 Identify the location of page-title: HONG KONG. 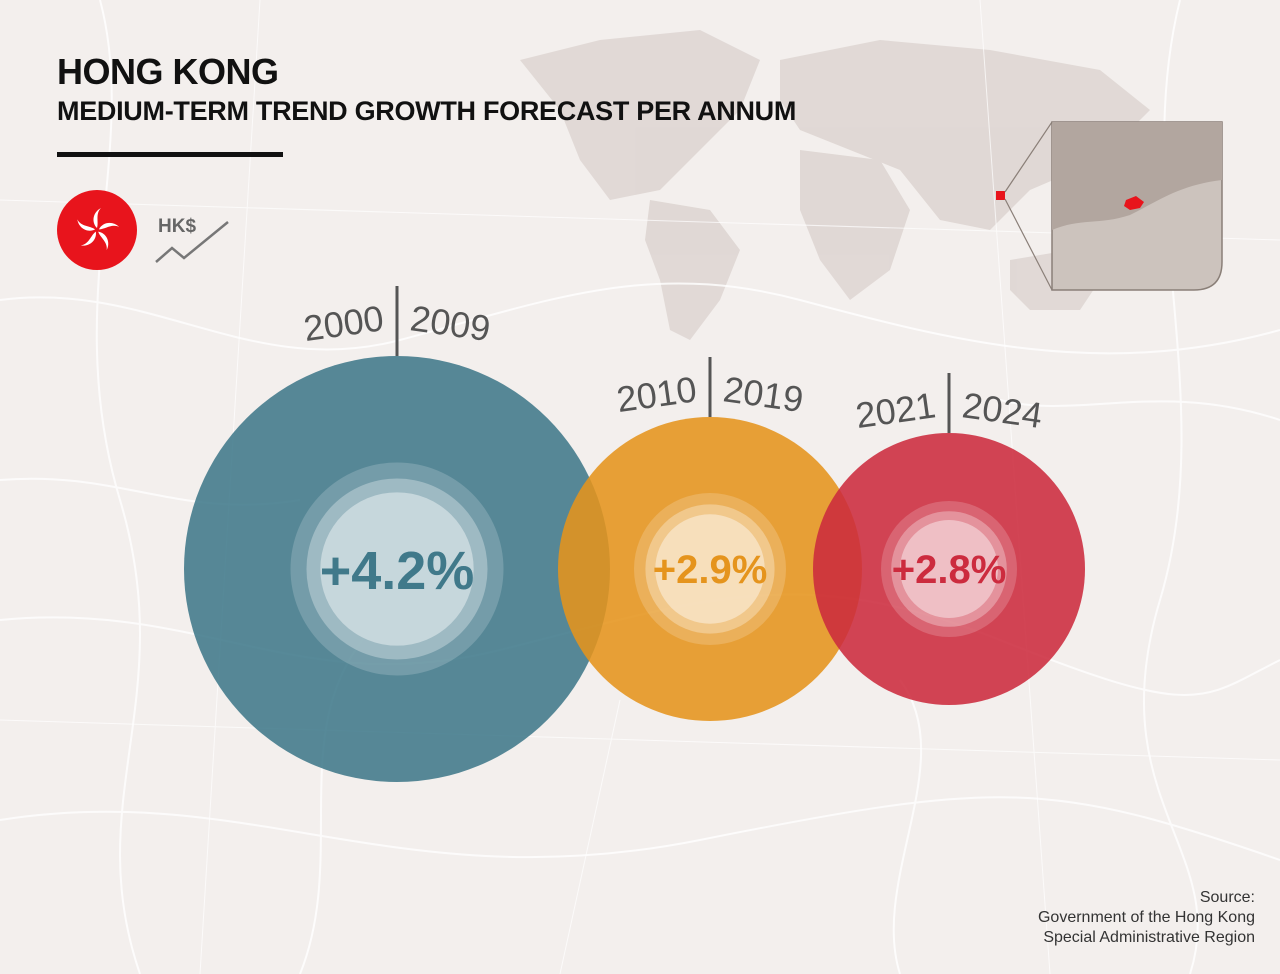
(168, 71).